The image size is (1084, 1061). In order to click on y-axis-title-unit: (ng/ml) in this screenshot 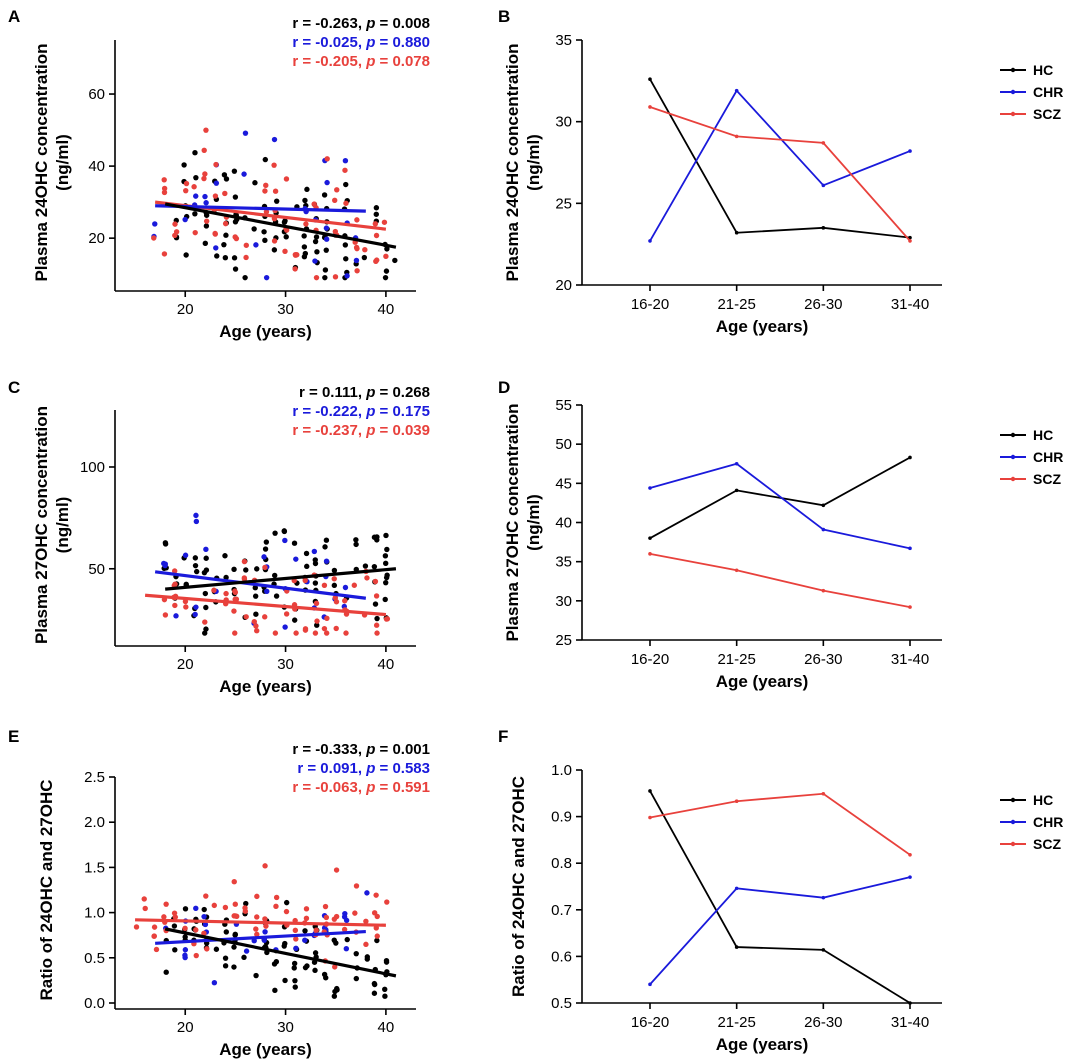, I will do `click(533, 162)`.